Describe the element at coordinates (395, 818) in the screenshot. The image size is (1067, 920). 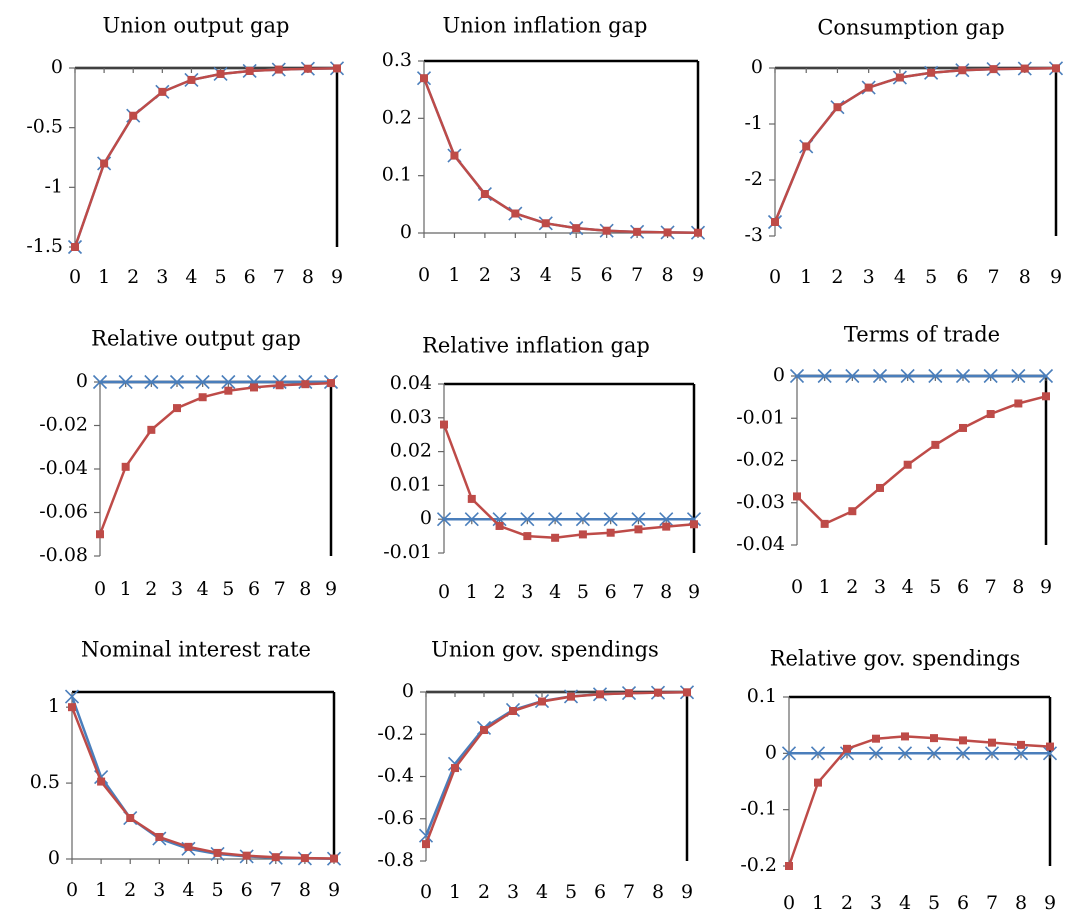
I see `y-tick-label: -0.6` at that location.